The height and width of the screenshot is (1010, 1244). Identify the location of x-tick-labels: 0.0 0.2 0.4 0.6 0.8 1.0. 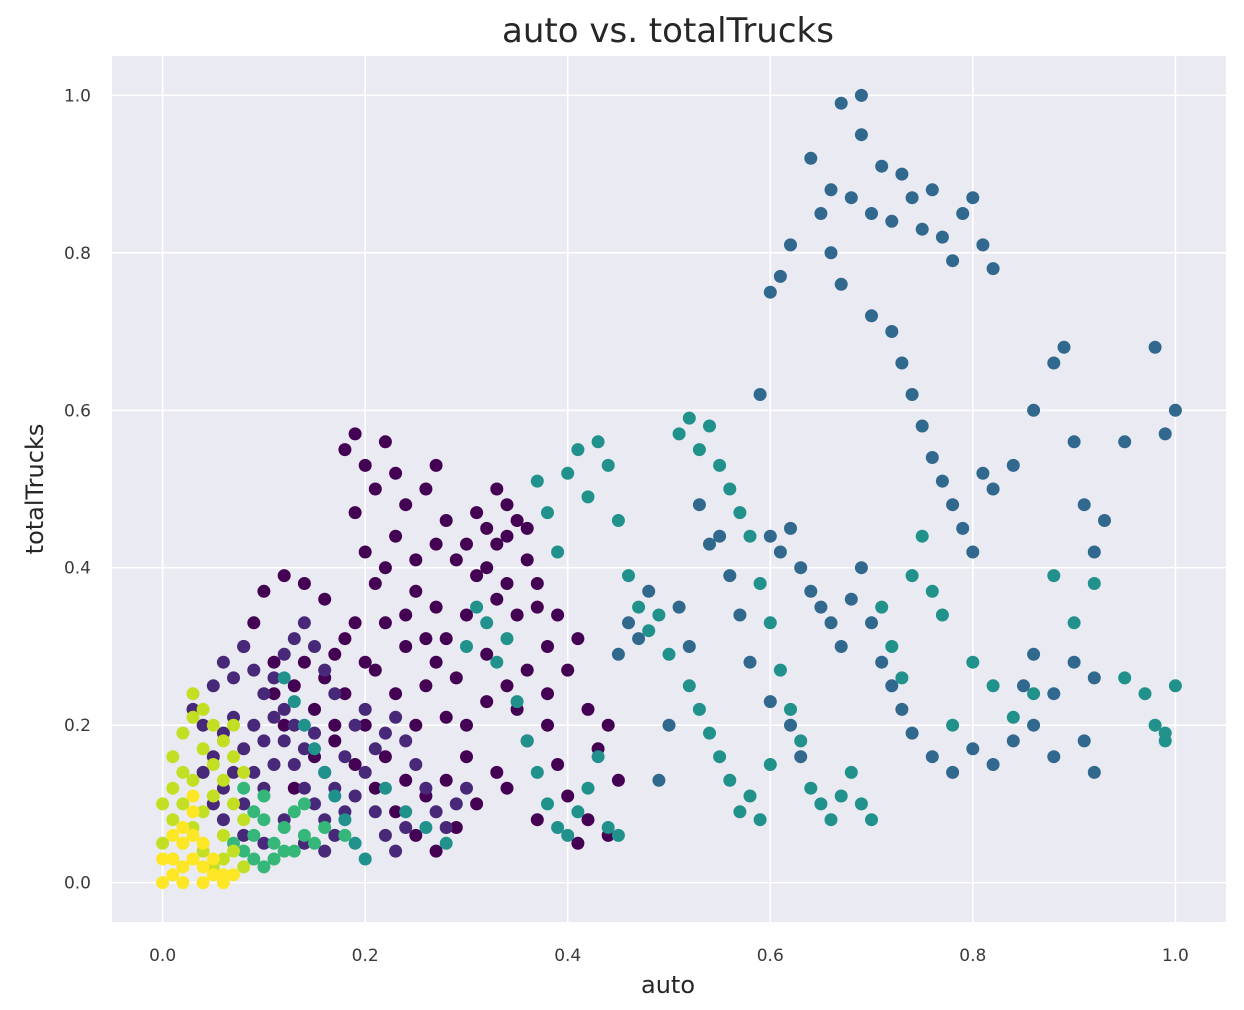
(669, 956).